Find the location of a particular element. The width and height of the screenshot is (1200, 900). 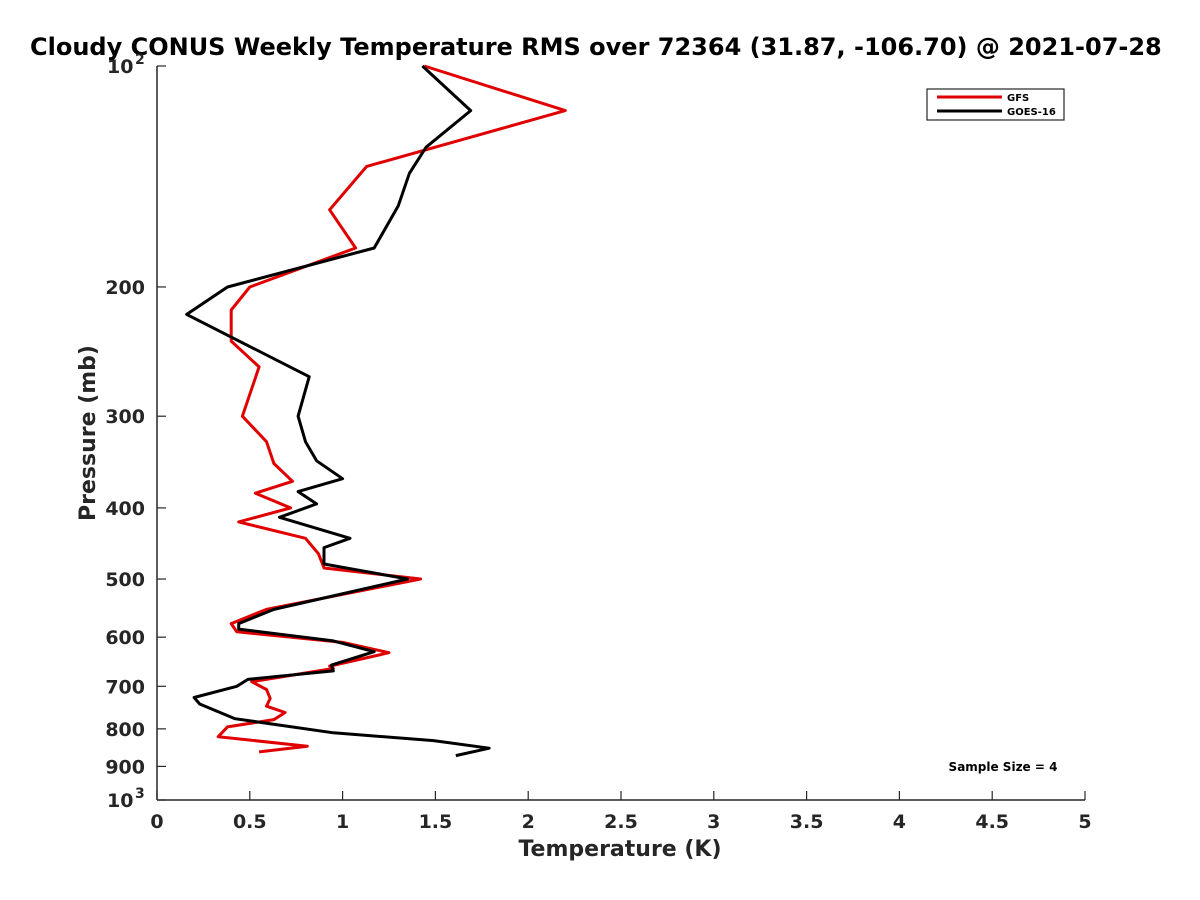

legend: GFS GOES-16 is located at coordinates (995, 104).